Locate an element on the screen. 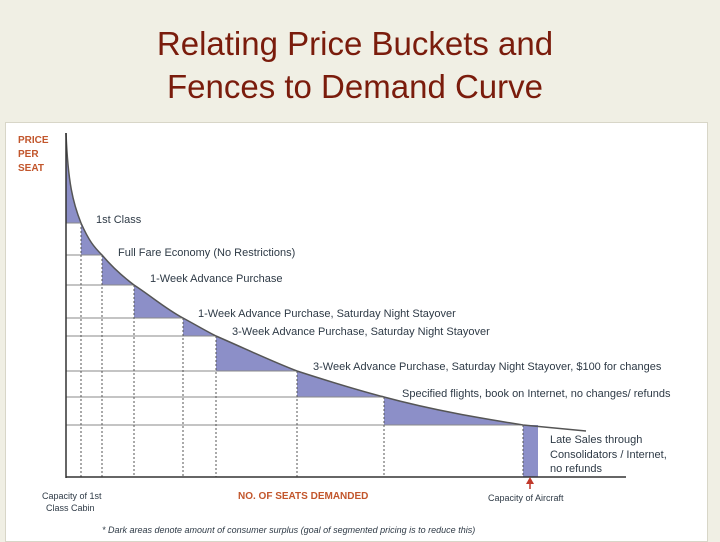  aircraft-capacity-label: Capacity of Aircraft is located at coordinates (526, 498).